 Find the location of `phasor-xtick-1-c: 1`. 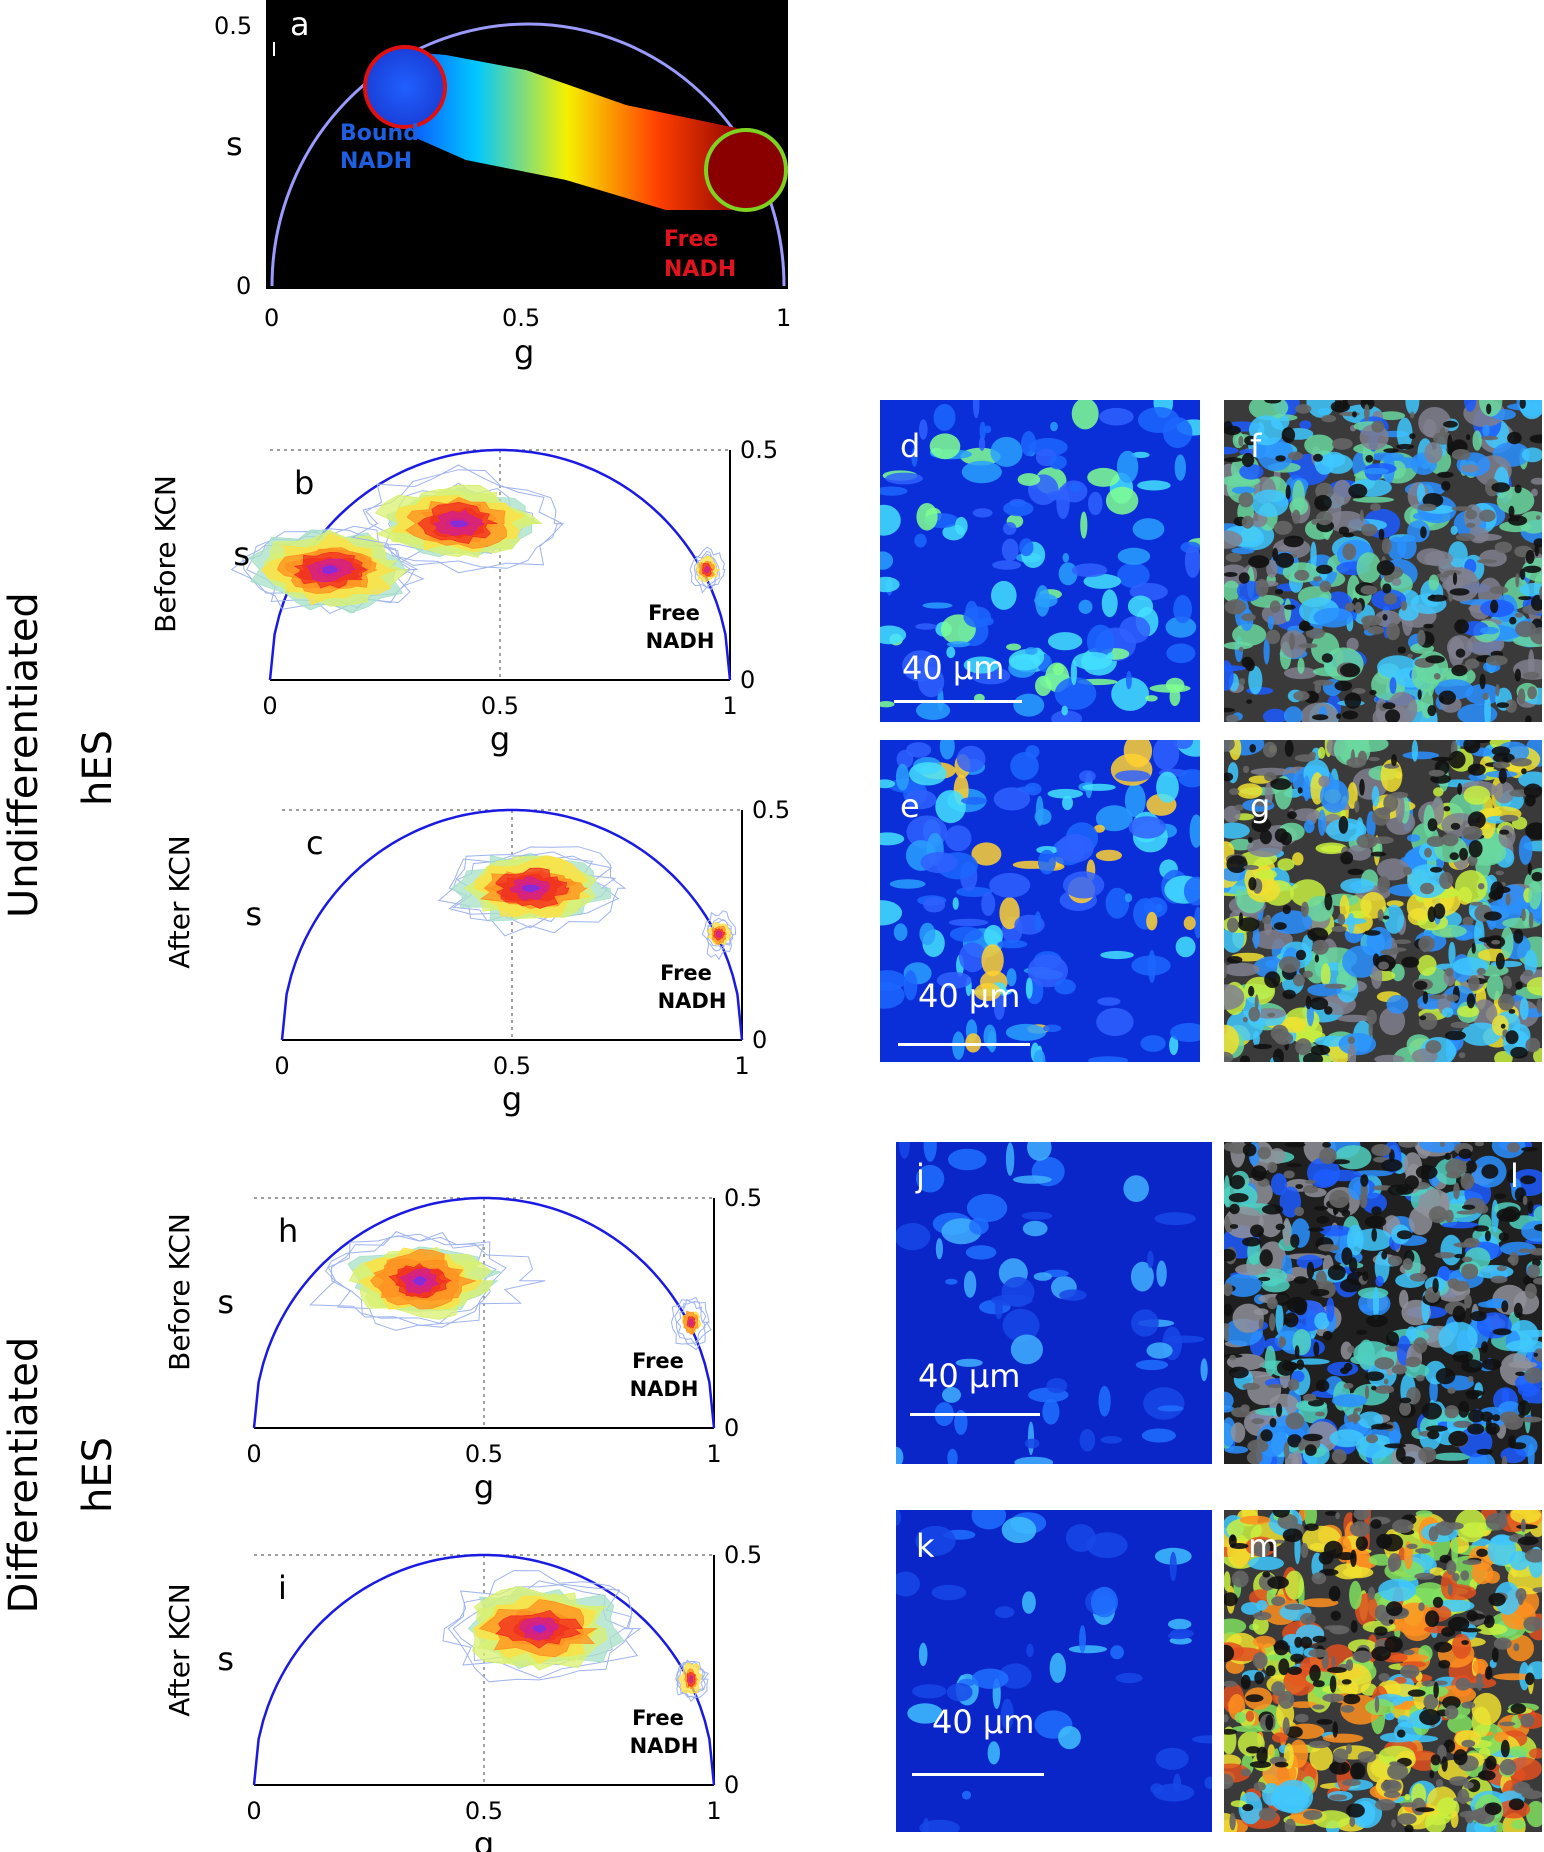

phasor-xtick-1-c: 1 is located at coordinates (741, 1066).